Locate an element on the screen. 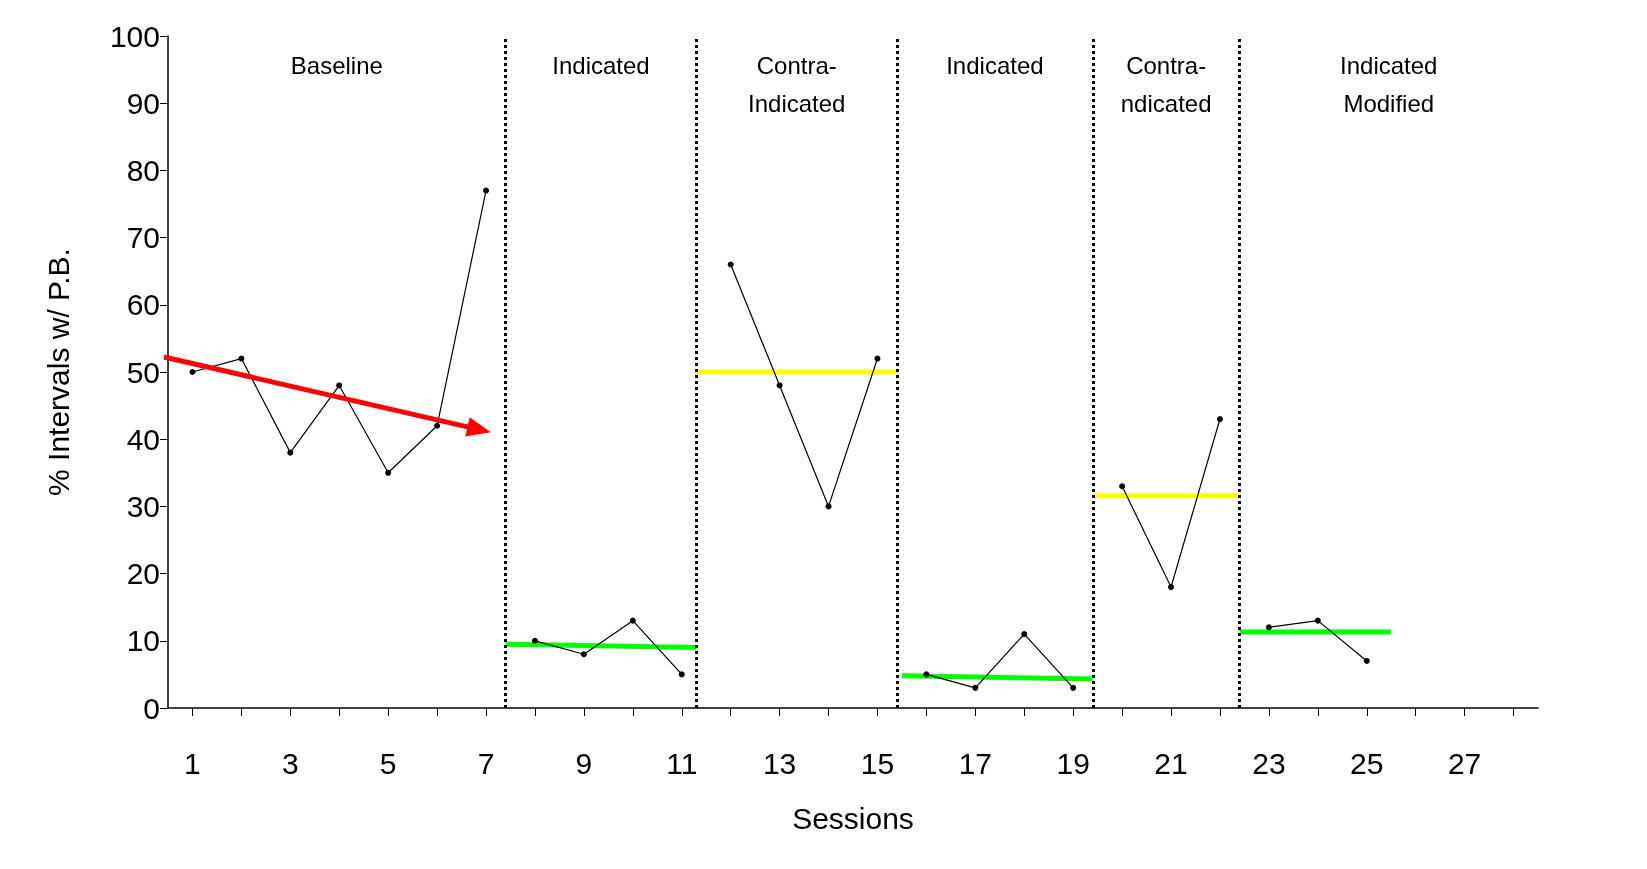  x-tick-label: 19 is located at coordinates (1073, 763).